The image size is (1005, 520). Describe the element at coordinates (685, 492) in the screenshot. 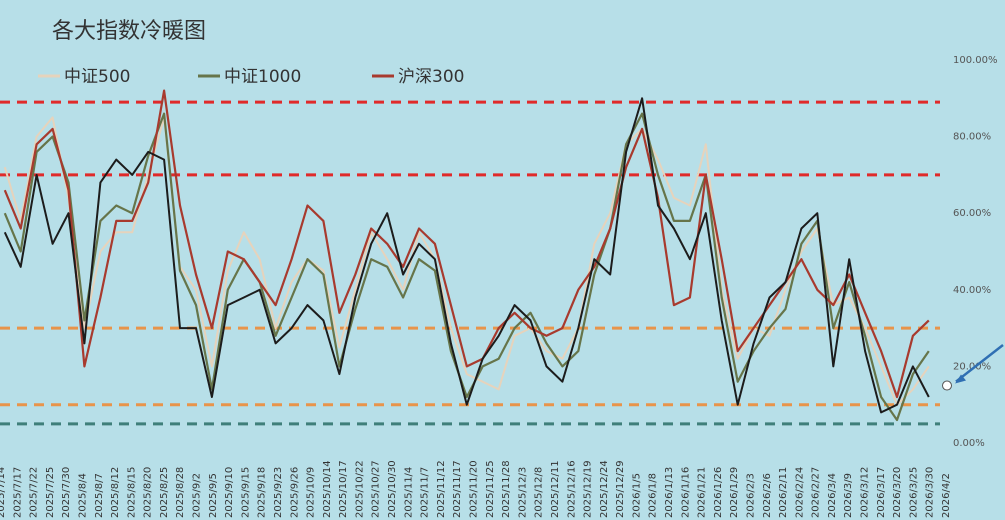

I see `x-tick-label: 2026/1/16` at that location.